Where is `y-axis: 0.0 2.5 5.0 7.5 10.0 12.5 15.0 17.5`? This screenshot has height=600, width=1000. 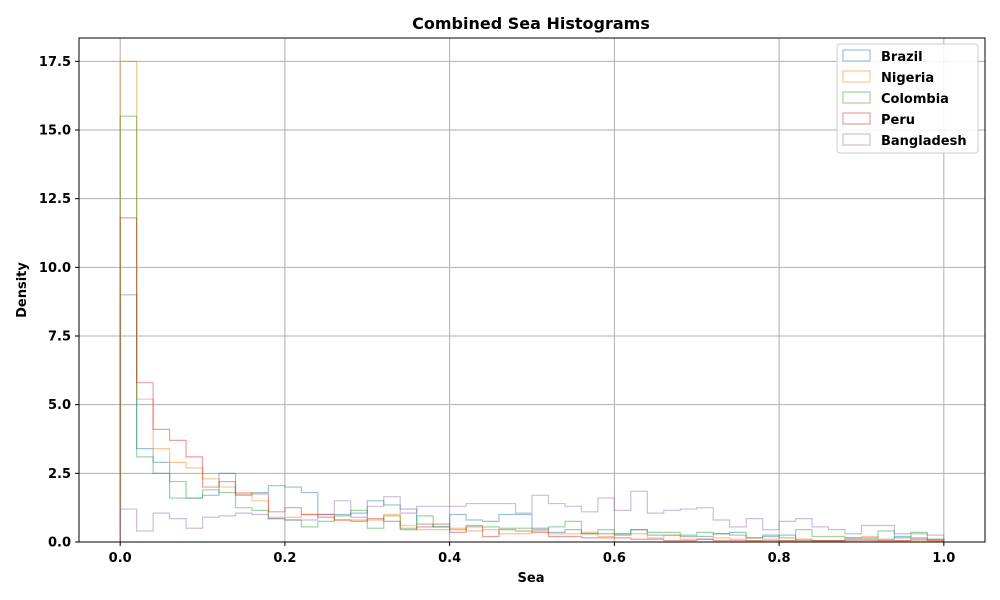
y-axis: 0.0 2.5 5.0 7.5 10.0 12.5 15.0 17.5 is located at coordinates (59, 303).